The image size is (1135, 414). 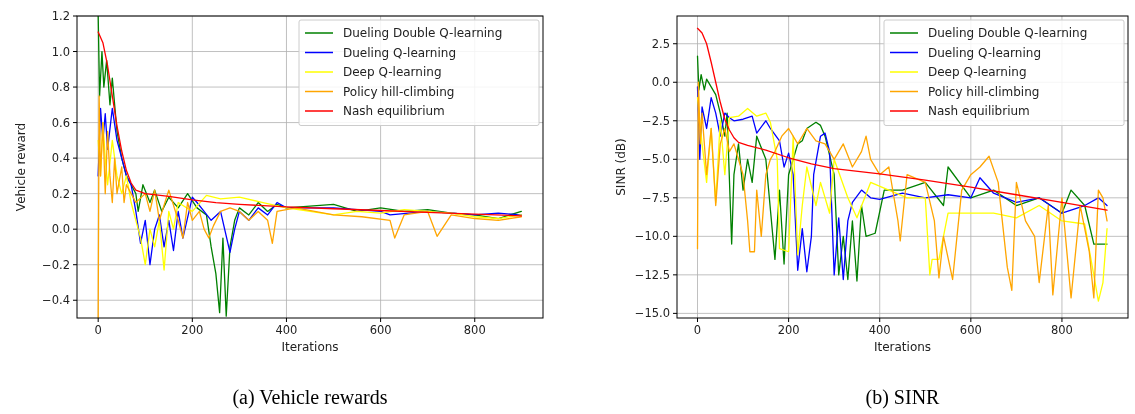 I want to click on y-tick-label: −12.5, so click(x=652, y=274).